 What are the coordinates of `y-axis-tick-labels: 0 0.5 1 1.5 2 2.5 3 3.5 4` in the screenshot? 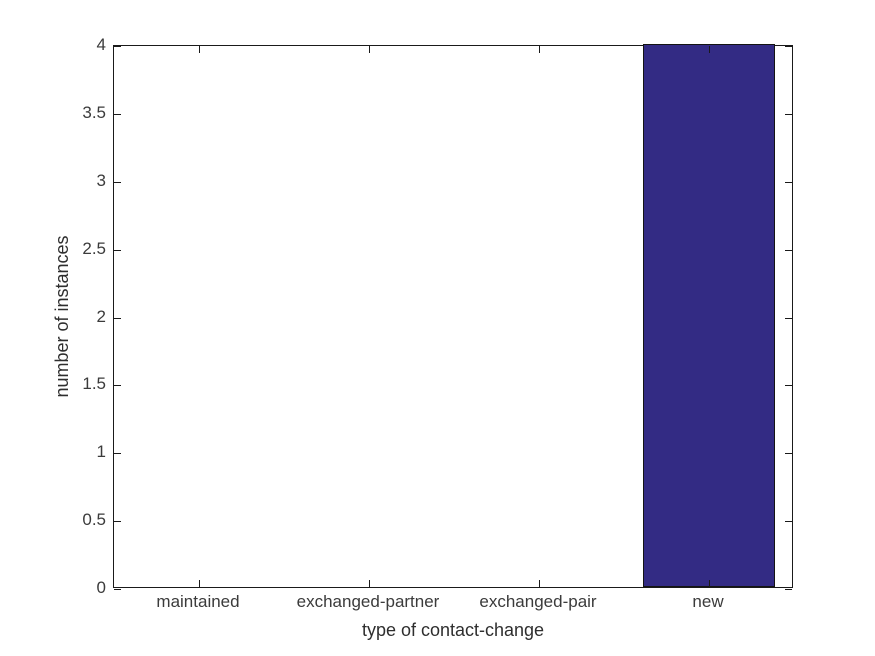 It's located at (56, 316).